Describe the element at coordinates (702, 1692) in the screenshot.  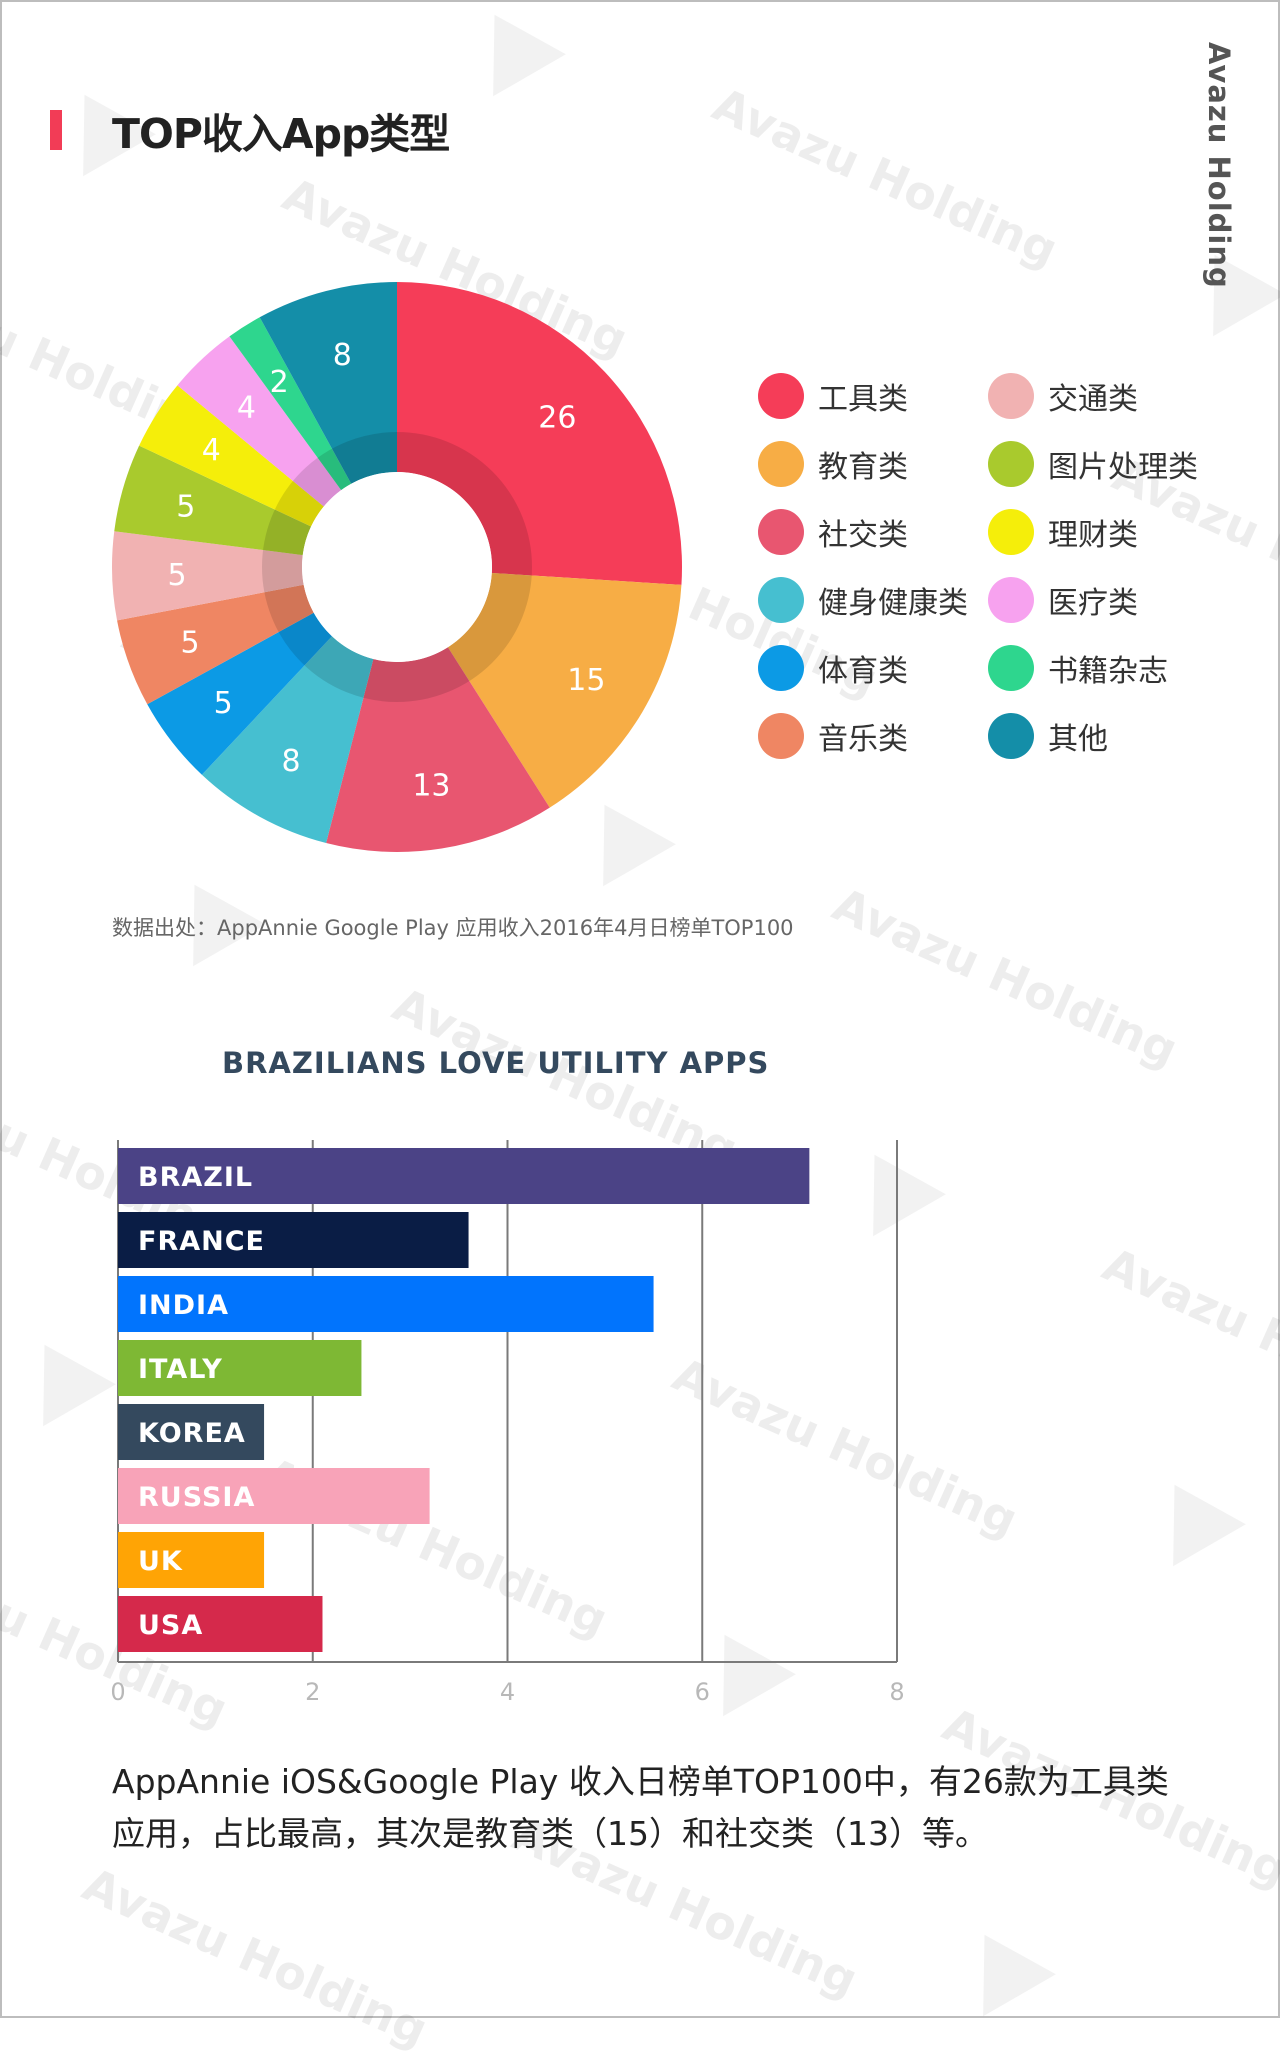
I see `x-tick-label: 6` at that location.